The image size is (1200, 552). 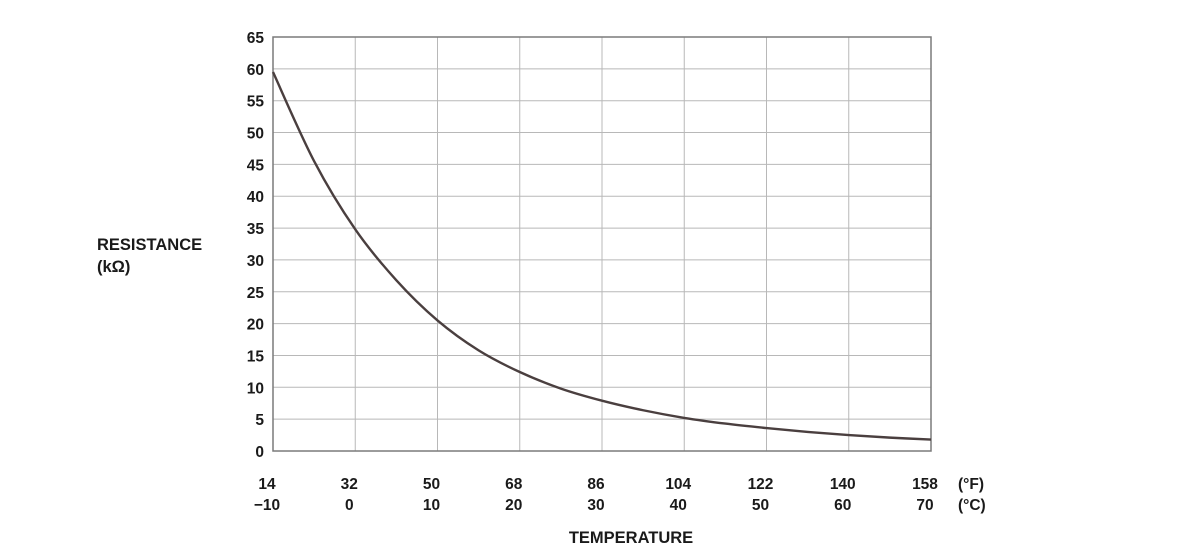 I want to click on x-tick-label-f: 14, so click(x=267, y=484).